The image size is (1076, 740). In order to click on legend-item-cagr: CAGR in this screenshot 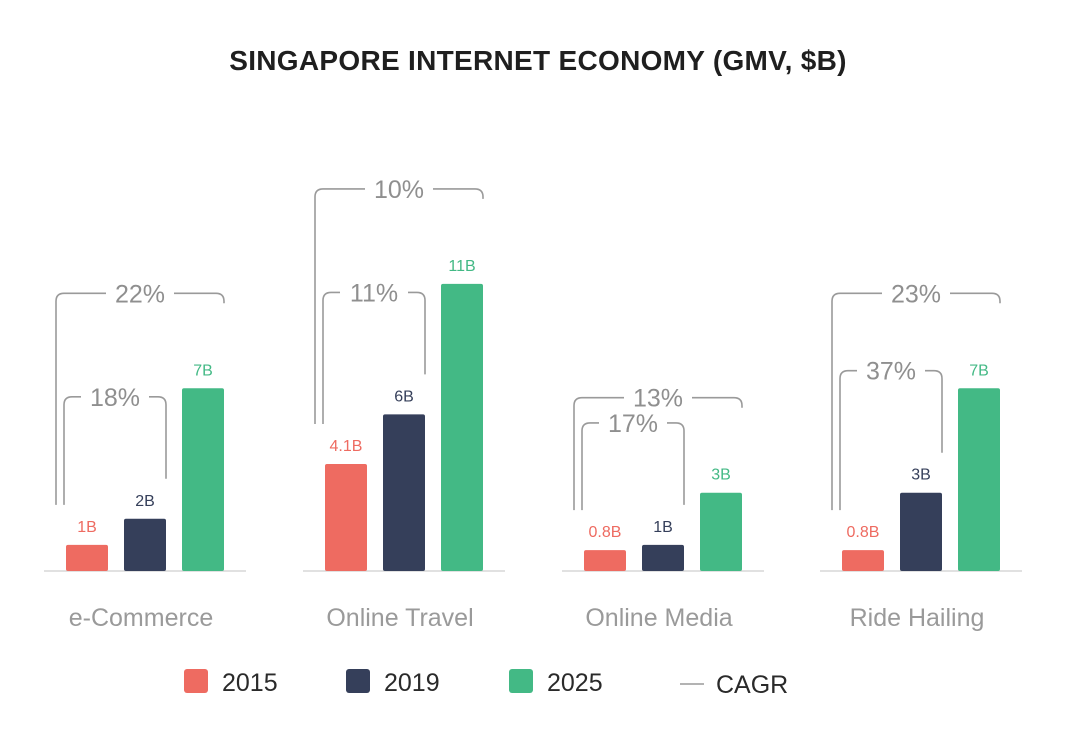, I will do `click(734, 685)`.